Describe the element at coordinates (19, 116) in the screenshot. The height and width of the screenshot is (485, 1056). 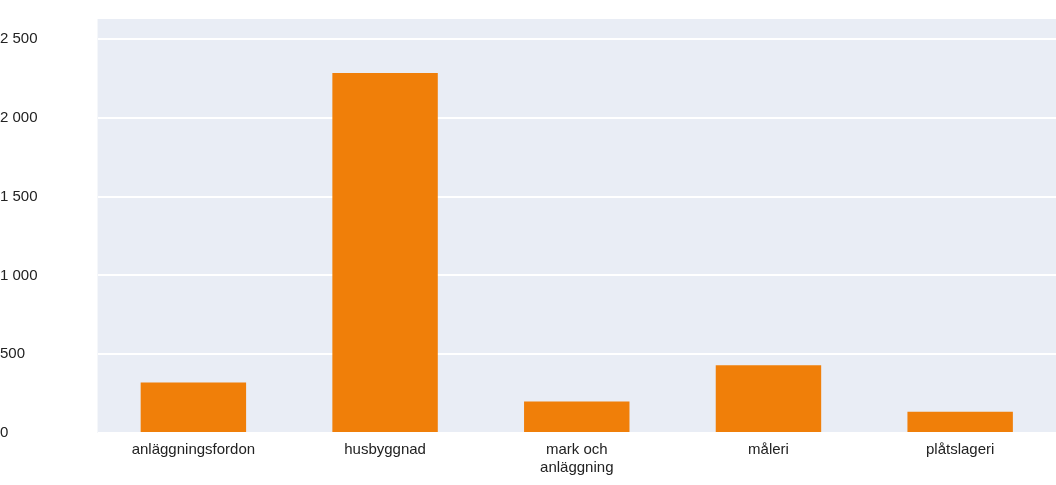
I see `y-tick-label: 2 000` at that location.